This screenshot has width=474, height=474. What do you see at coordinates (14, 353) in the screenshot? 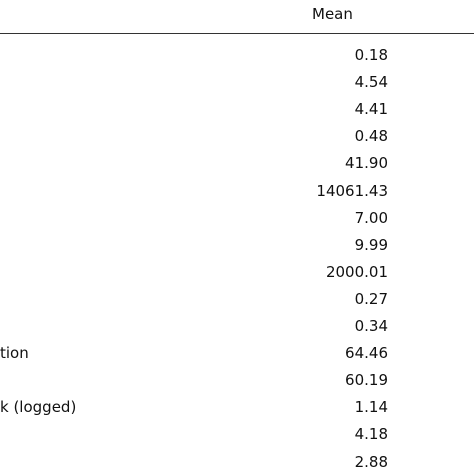
I see `row-label: tion` at bounding box center [14, 353].